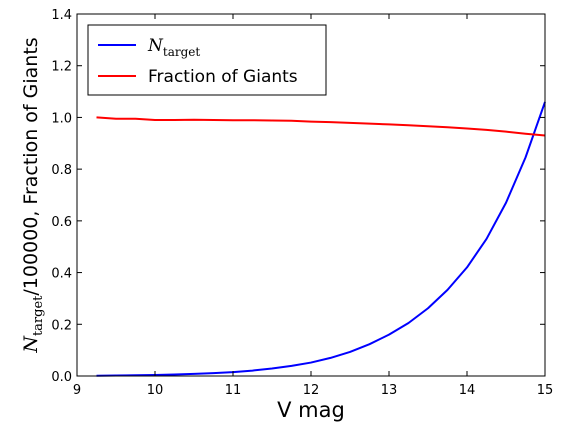 This screenshot has height=425, width=561. I want to click on y-tick-label: 0.4, so click(61, 274).